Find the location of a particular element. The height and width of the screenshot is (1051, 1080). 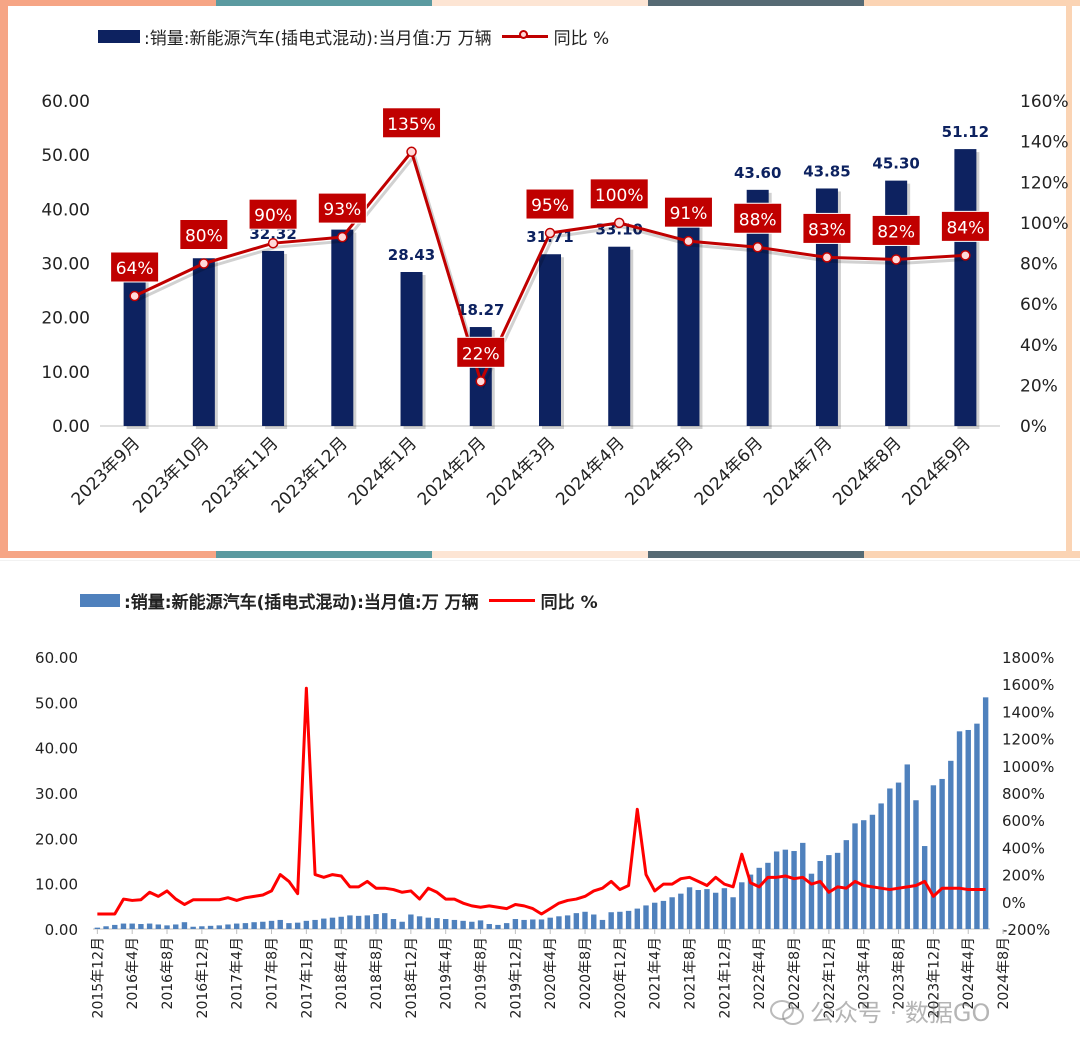

legend-bottom: :销量:新能源汽车(插电式混动):当月值:万 万辆 同比 % is located at coordinates (339, 600).